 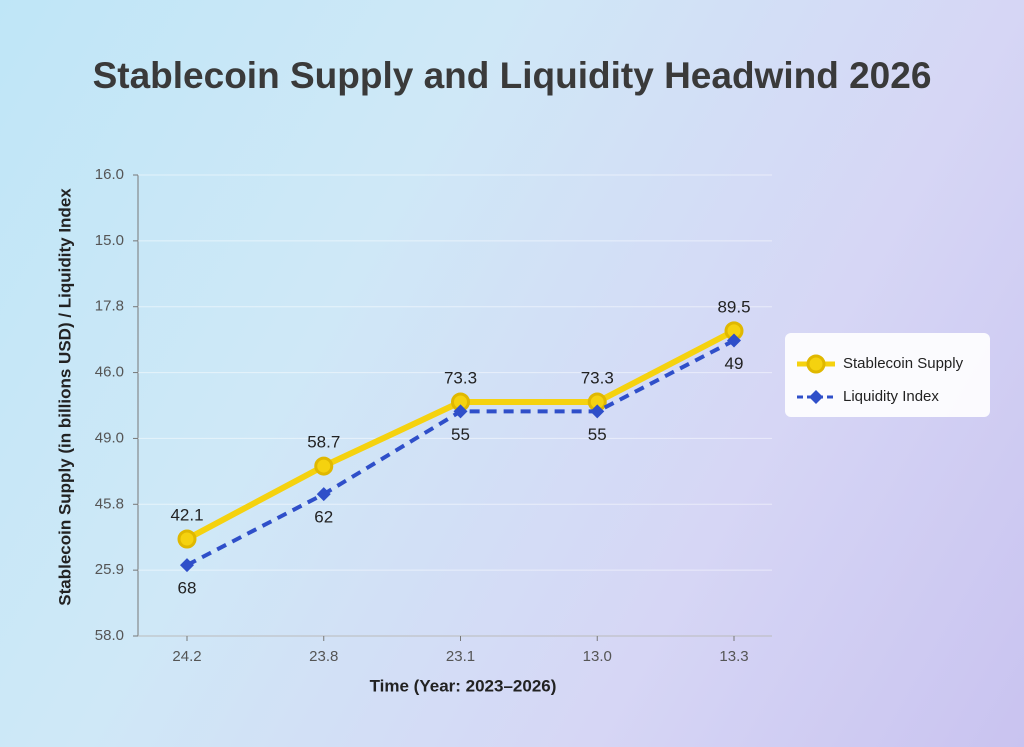 What do you see at coordinates (109, 635) in the screenshot?
I see `y-tick-label: 58.0` at bounding box center [109, 635].